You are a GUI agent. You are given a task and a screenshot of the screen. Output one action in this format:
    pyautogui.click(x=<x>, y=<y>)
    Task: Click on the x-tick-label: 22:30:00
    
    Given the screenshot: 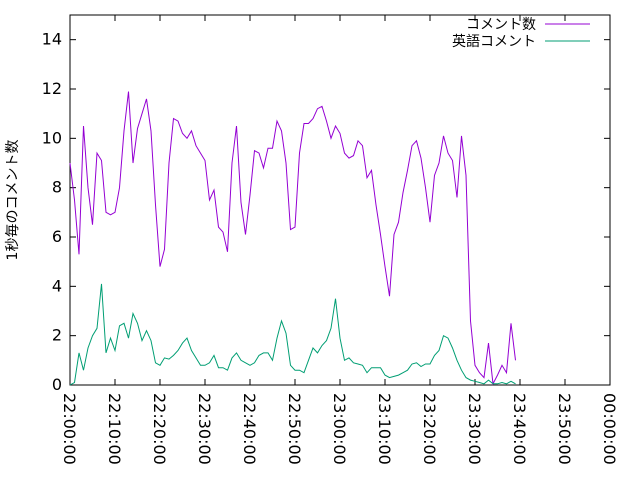 What is the action you would take?
    pyautogui.click(x=204, y=429)
    